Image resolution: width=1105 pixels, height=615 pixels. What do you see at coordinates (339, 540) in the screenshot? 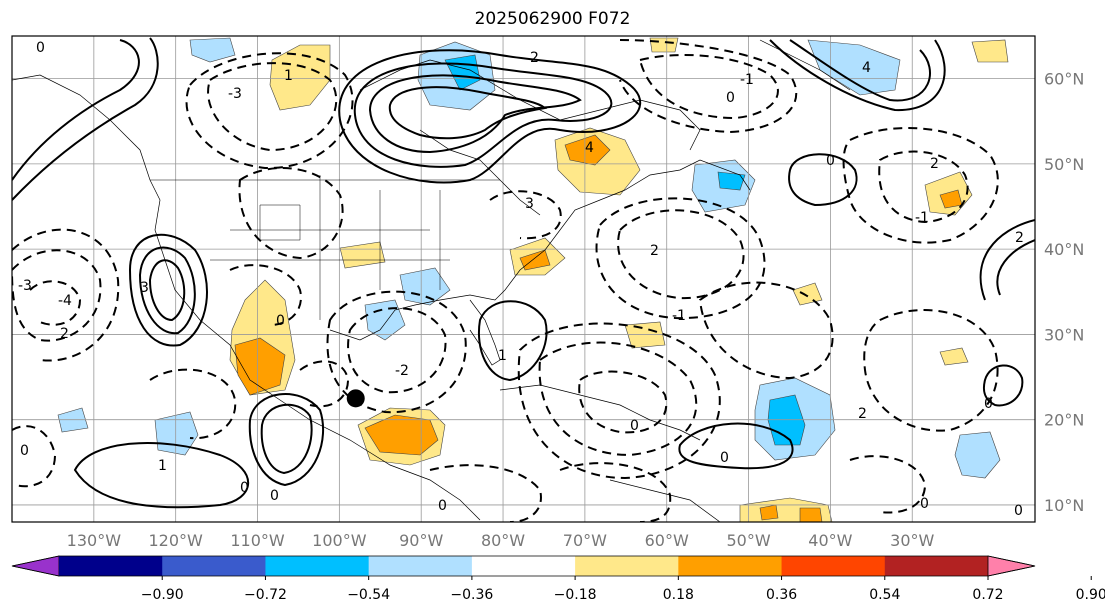
I see `lon-tick-label: 100°W` at bounding box center [339, 540].